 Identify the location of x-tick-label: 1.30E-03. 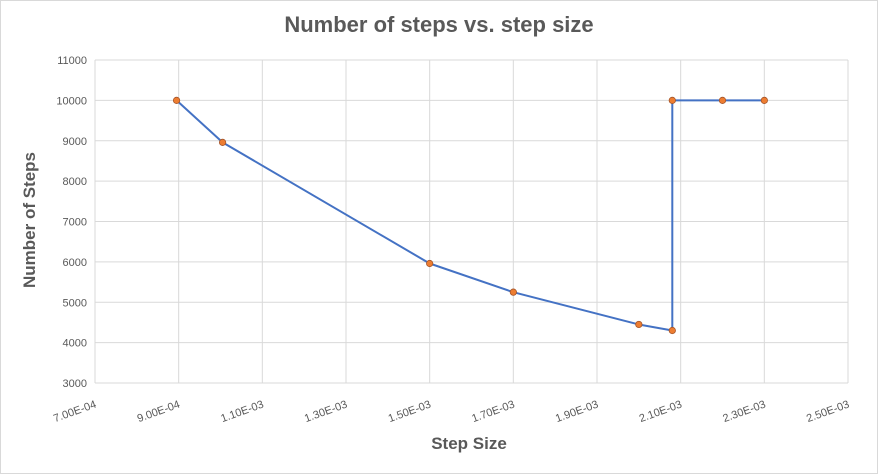
(326, 412).